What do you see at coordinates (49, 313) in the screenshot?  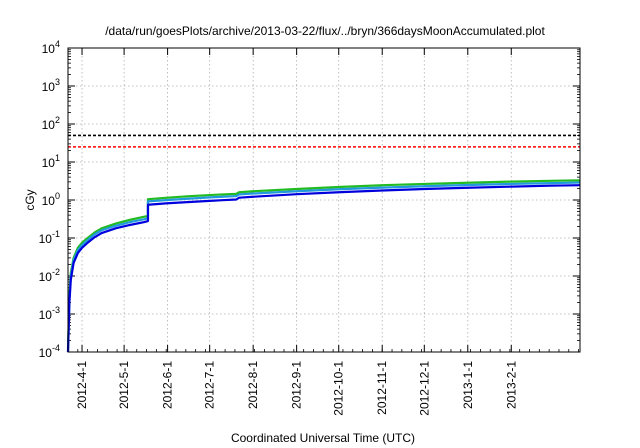 I see `y-tick-label: 10⁻³` at bounding box center [49, 313].